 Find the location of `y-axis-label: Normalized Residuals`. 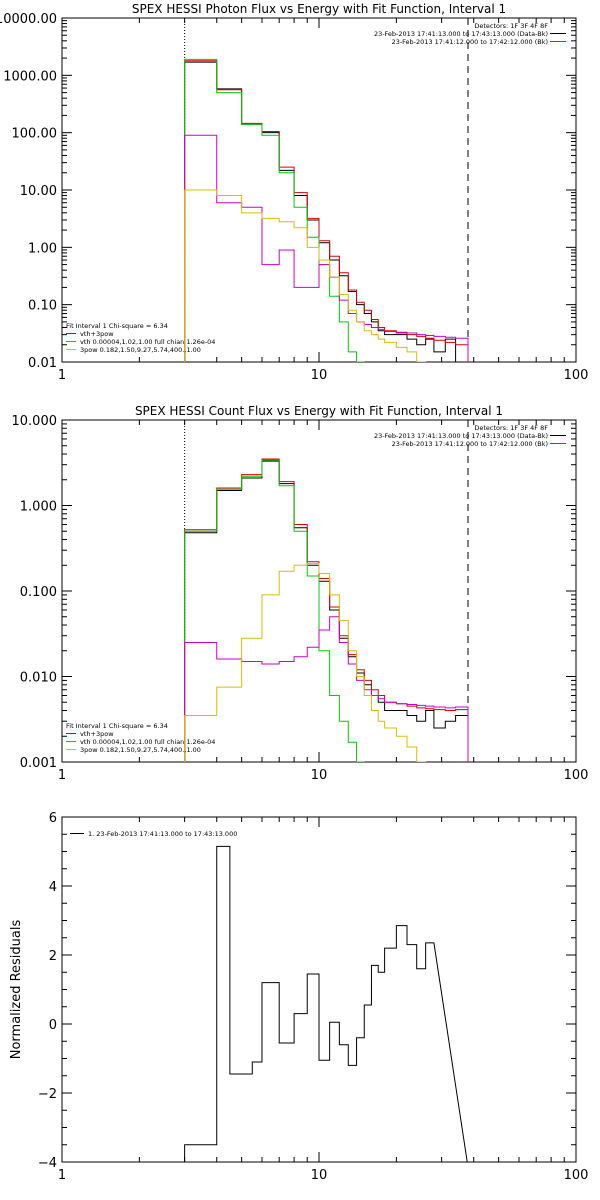

y-axis-label: Normalized Residuals is located at coordinates (16, 990).